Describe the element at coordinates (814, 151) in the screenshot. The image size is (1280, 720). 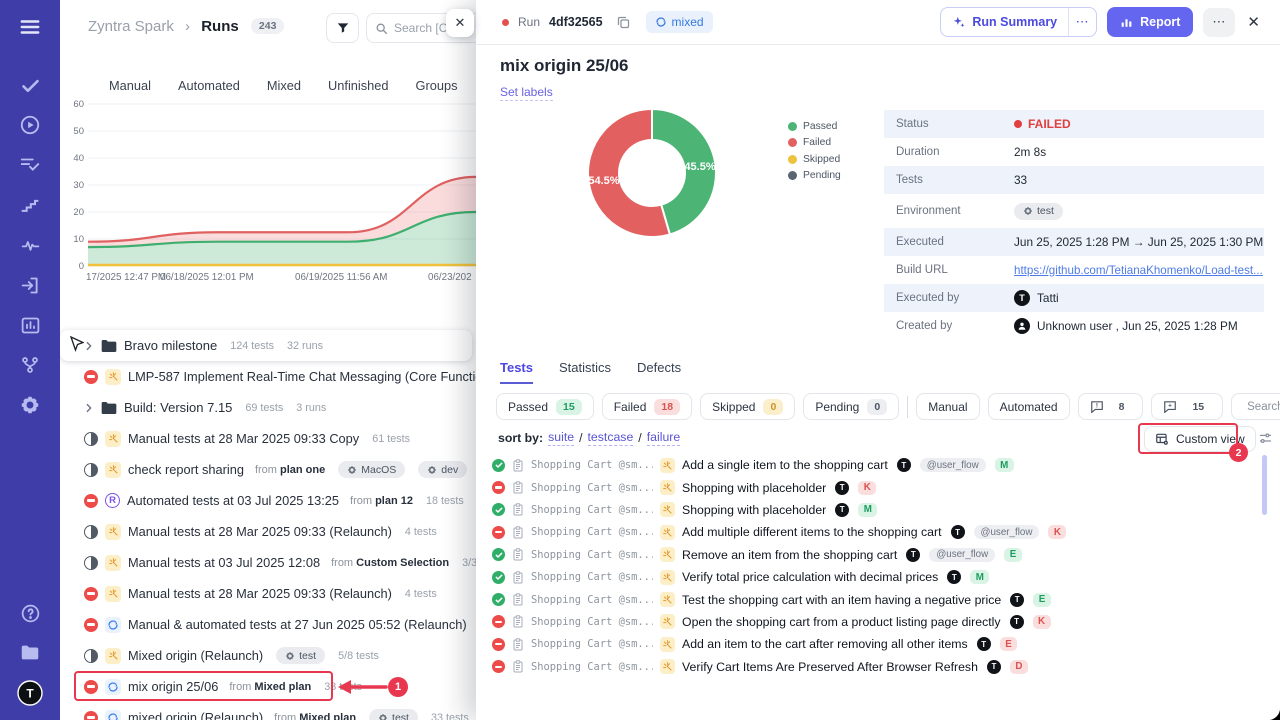
I see `donut-legend: Passed Failed Skipped Pending` at that location.